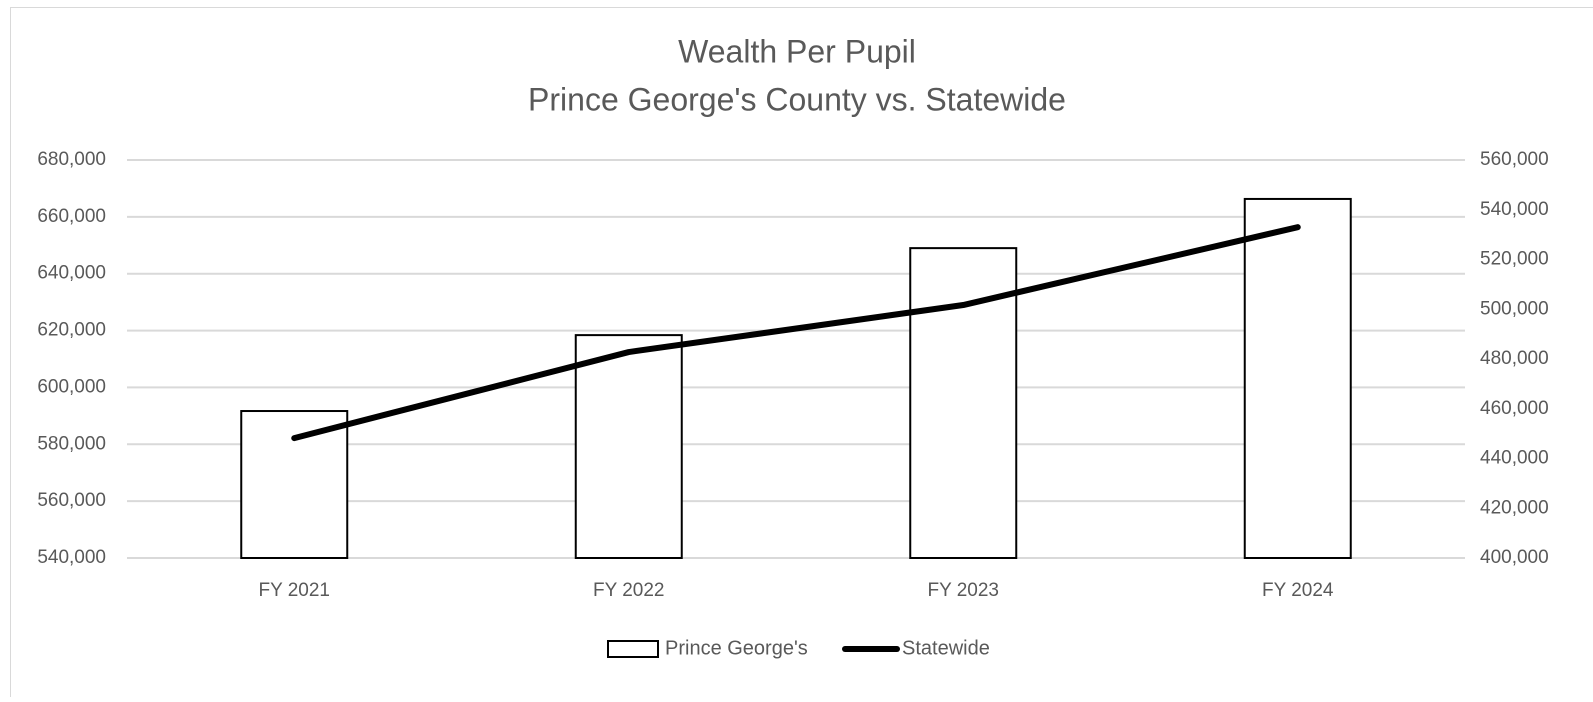 This screenshot has height=702, width=1593. Describe the element at coordinates (71, 159) in the screenshot. I see `y-tick-label: 680,000` at that location.